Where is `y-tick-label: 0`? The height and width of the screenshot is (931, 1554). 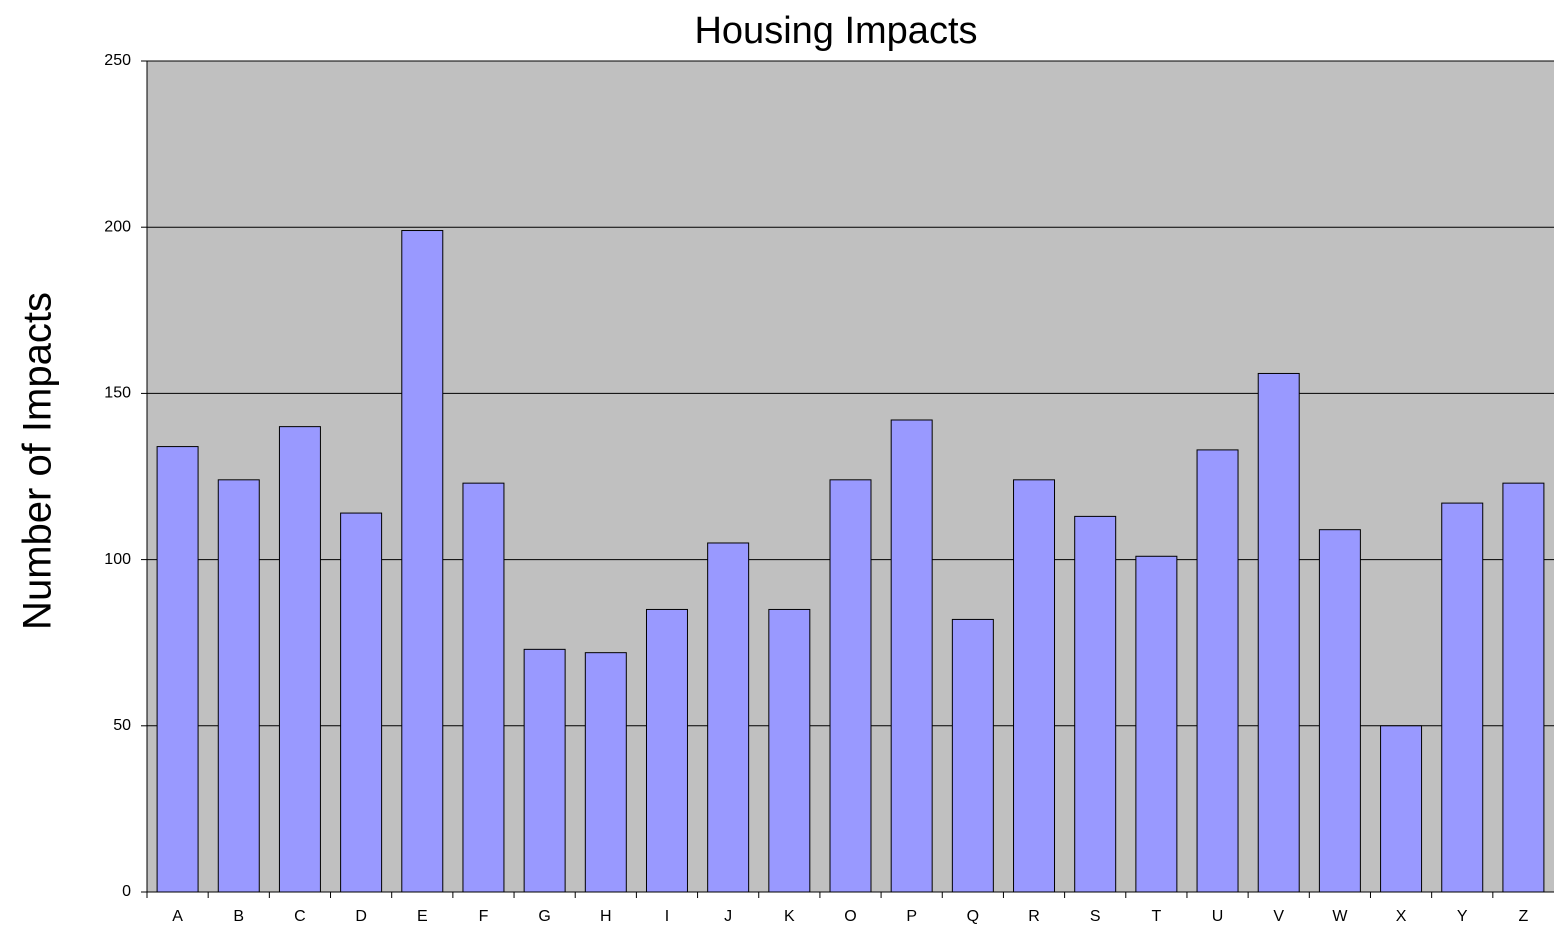
y-tick-label: 0 is located at coordinates (126, 891).